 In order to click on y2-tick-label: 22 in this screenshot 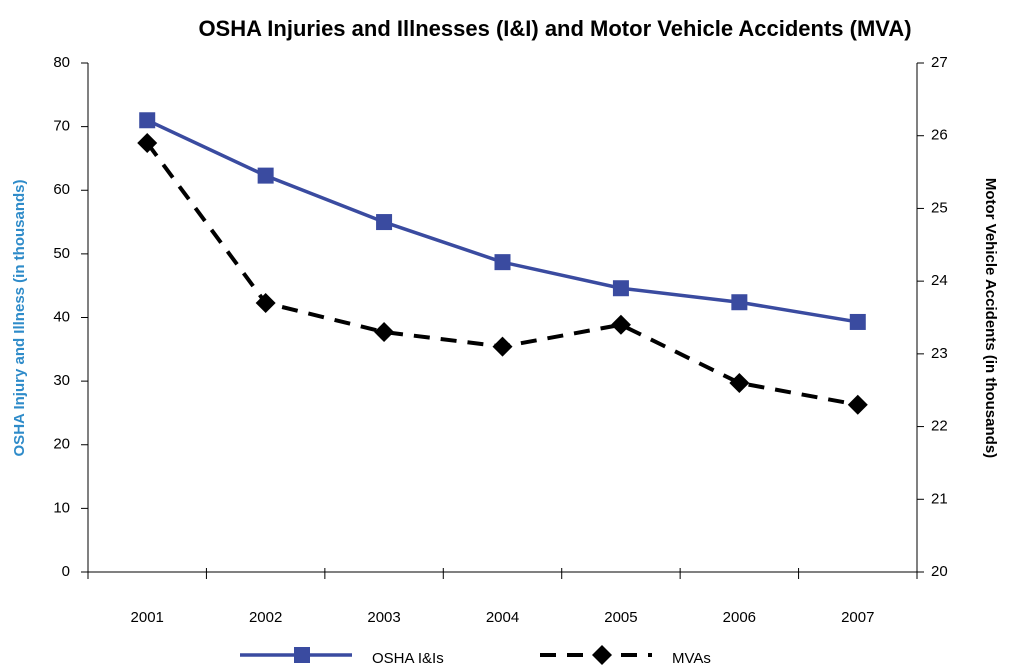, I will do `click(939, 426)`.